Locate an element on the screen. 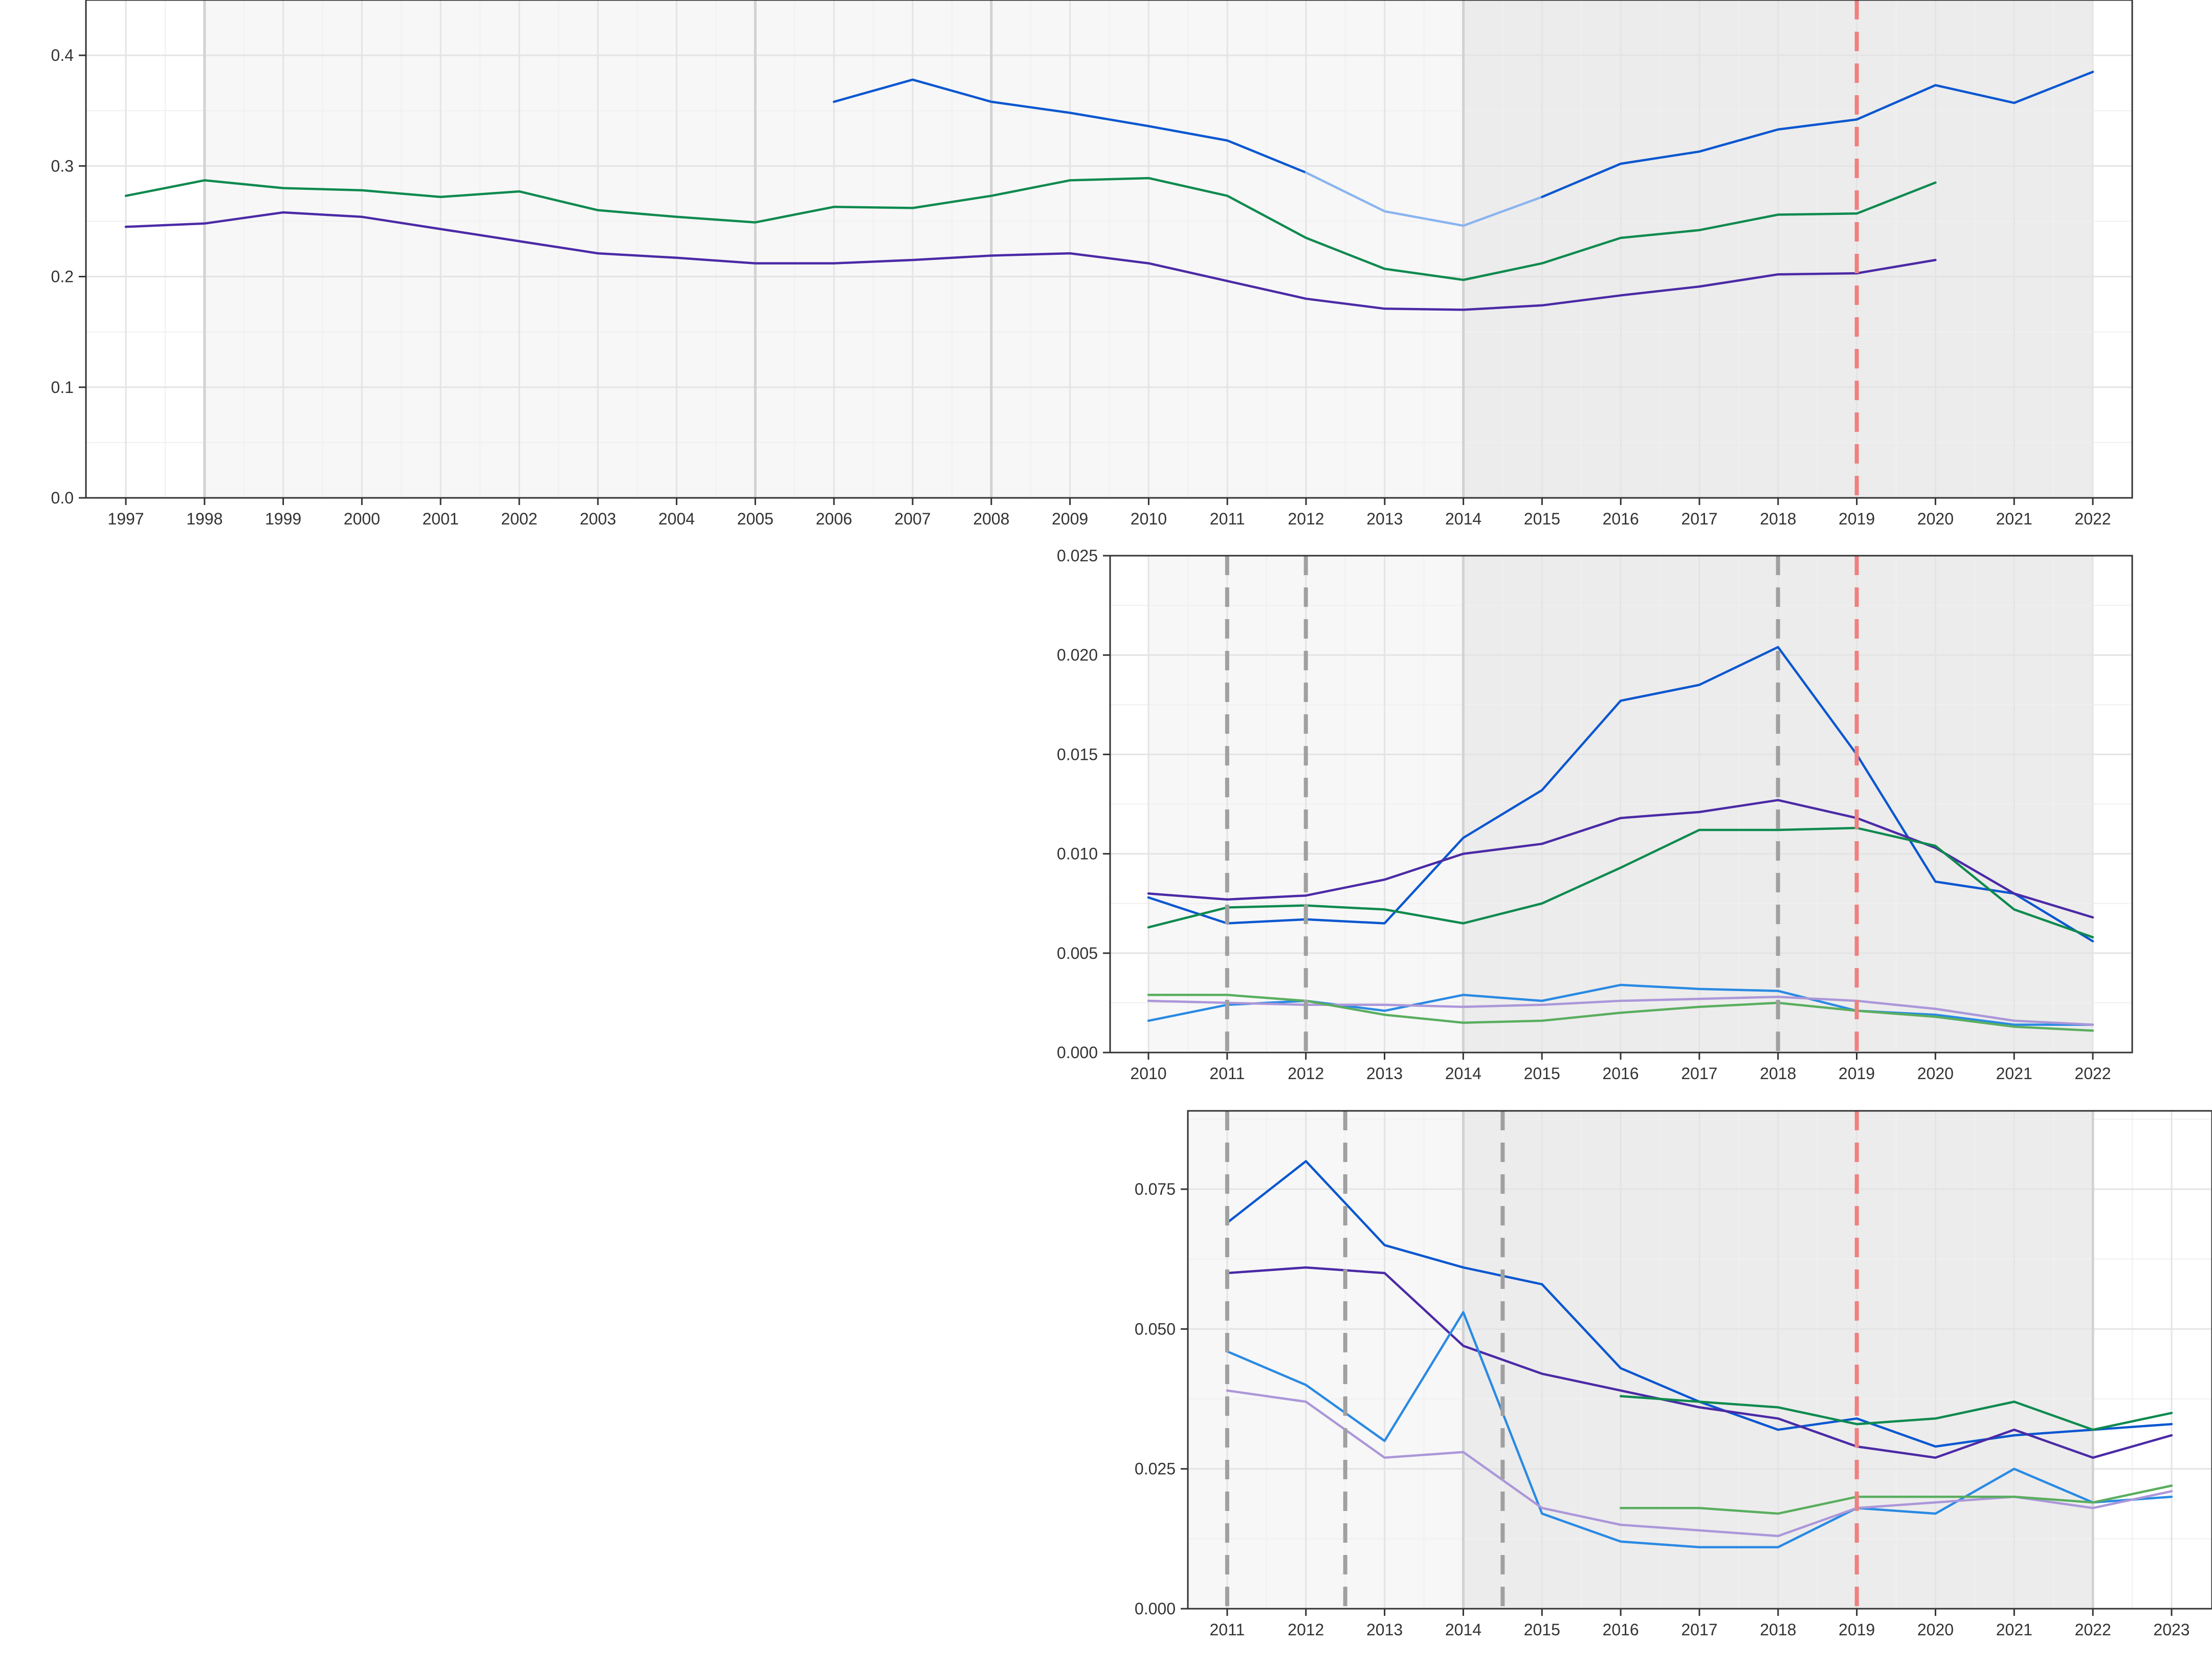 This screenshot has width=2212, height=1665. y-tick-label: 0.4 is located at coordinates (62, 55).